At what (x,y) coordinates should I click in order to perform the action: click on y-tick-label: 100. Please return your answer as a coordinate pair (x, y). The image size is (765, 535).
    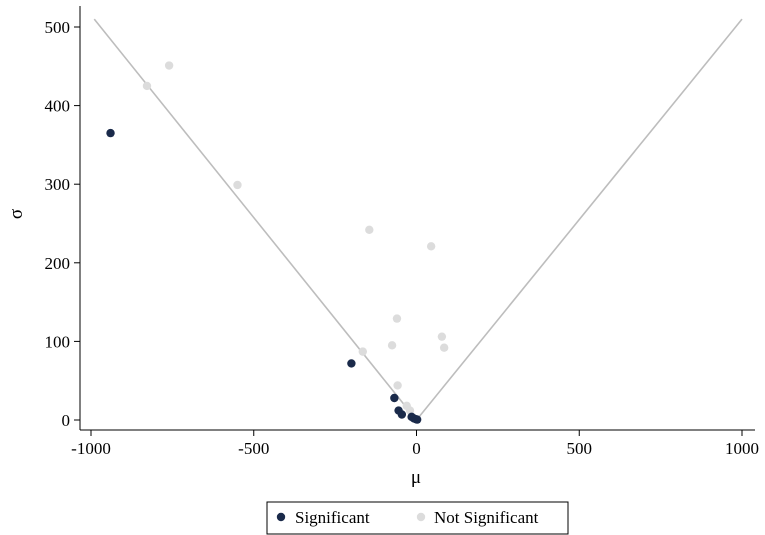
    Looking at the image, I should click on (58, 341).